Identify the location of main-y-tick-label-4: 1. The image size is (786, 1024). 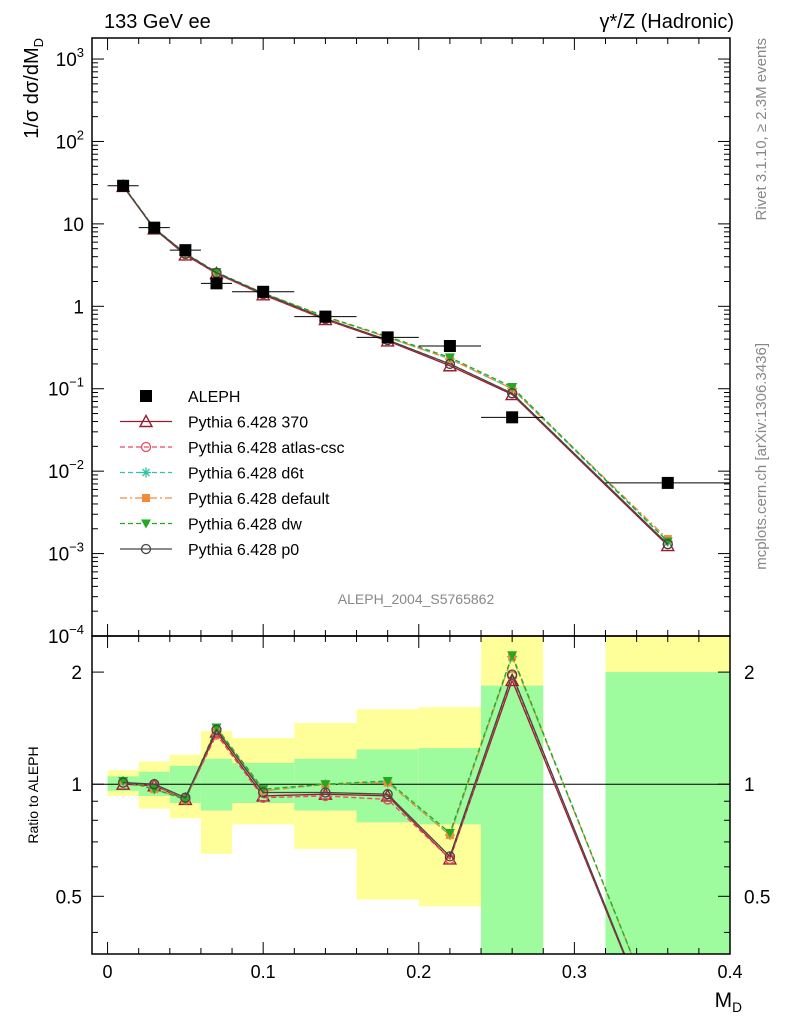
(78, 307).